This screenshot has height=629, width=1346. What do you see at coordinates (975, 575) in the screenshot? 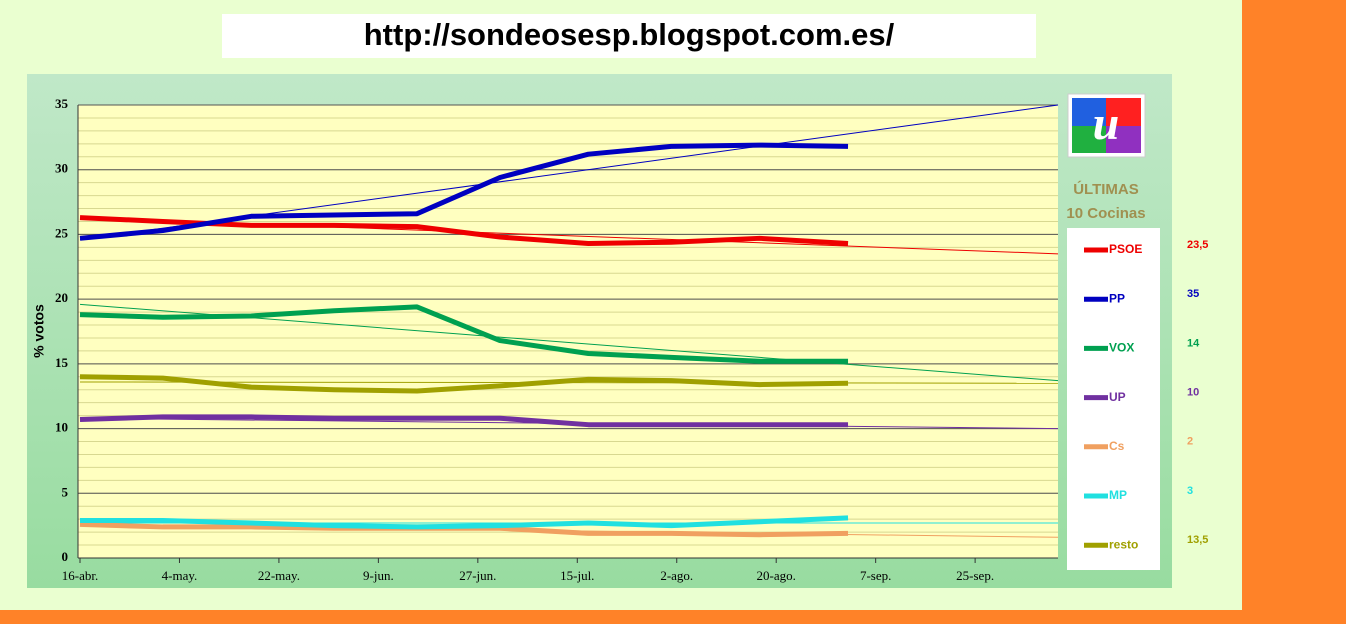
I see `x-tick-label: 25-sep.` at bounding box center [975, 575].